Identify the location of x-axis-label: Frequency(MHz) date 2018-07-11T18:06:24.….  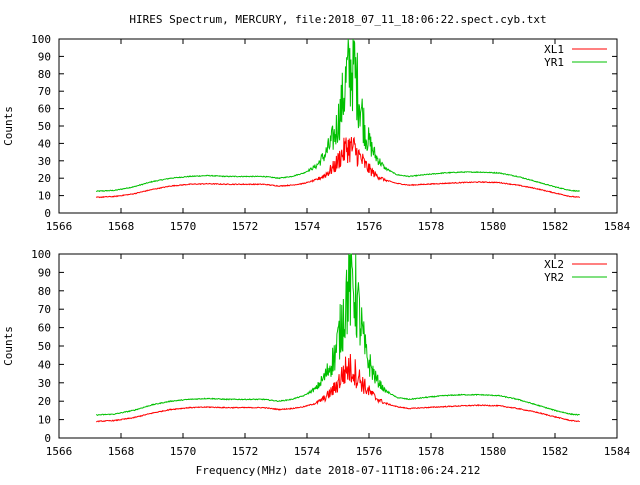
(338, 470).